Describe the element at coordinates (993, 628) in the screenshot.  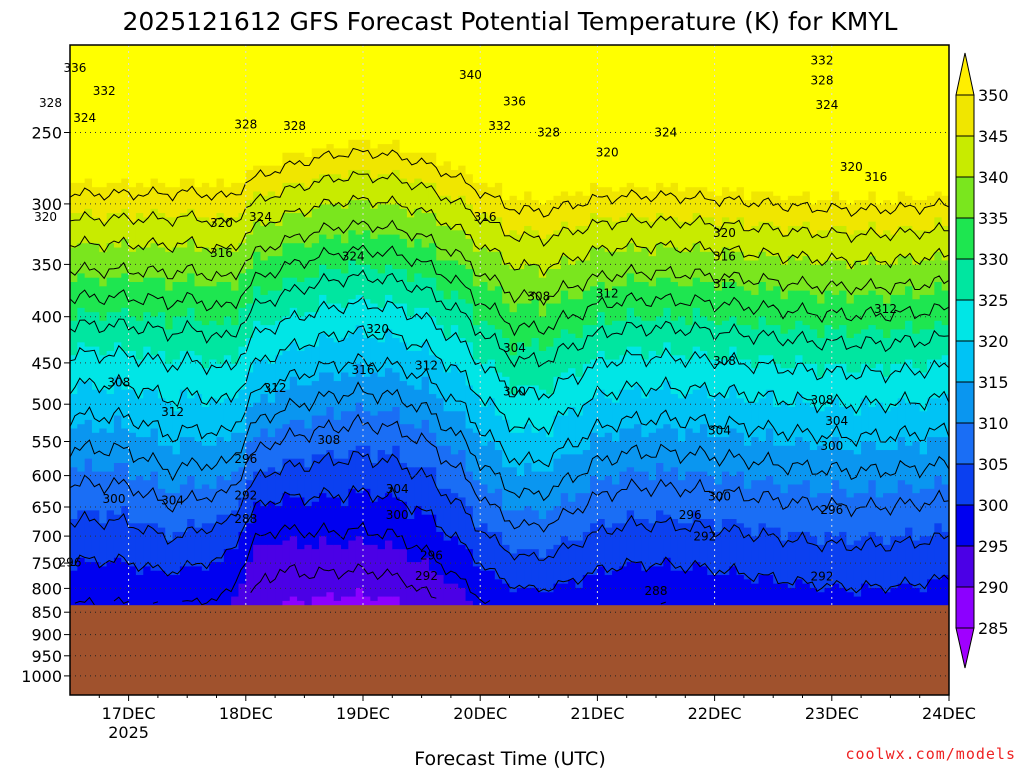
I see `colorbar-label: 285` at that location.